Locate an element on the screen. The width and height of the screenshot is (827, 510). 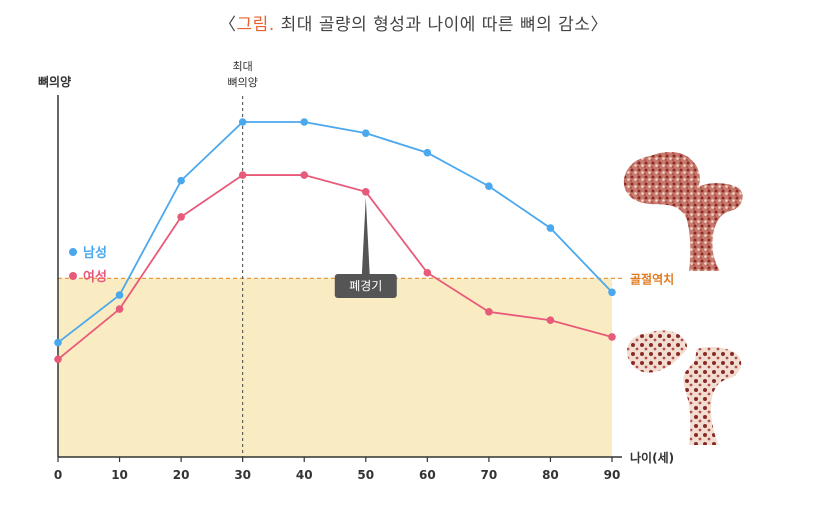
legend-marker-male is located at coordinates (73, 252).